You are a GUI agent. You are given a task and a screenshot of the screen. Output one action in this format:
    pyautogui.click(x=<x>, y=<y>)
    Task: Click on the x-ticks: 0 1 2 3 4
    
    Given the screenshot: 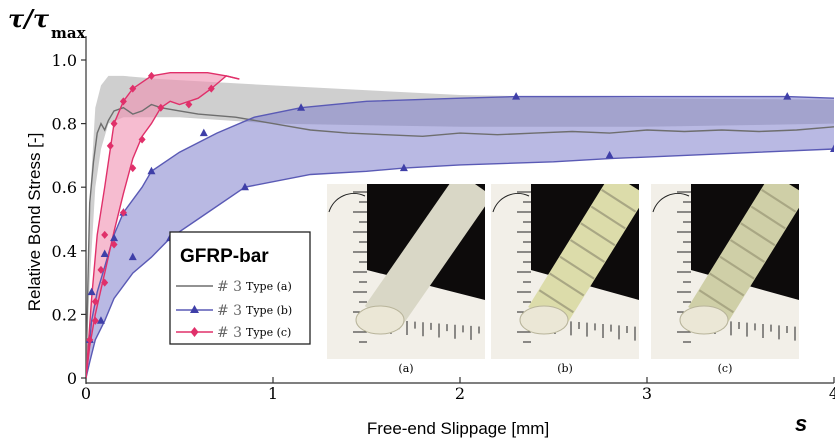 What is the action you would take?
    pyautogui.click(x=458, y=390)
    